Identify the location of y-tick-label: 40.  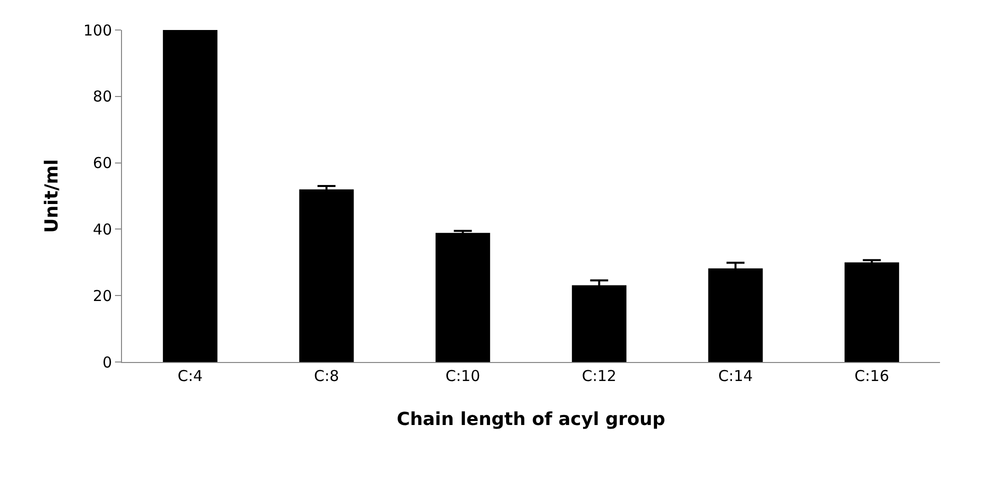
(102, 229).